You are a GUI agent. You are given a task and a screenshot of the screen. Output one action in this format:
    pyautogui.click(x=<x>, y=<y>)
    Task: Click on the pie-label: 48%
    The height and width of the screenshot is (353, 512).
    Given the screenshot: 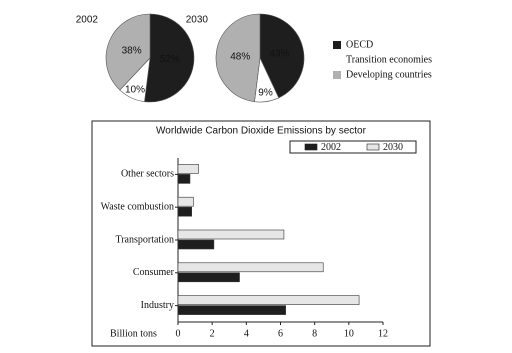 What is the action you would take?
    pyautogui.click(x=240, y=56)
    